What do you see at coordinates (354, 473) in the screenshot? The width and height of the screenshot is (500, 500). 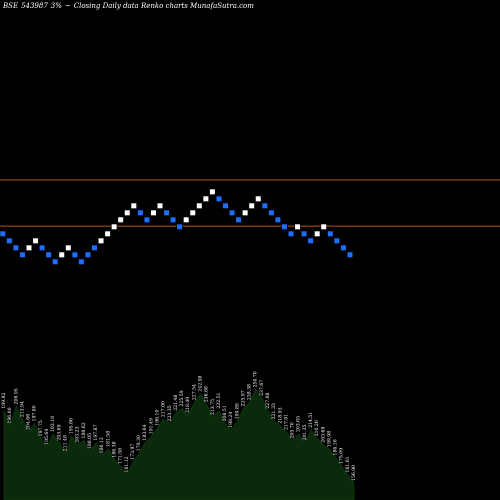 I see `price-label-57: 156.90` at bounding box center [354, 473].